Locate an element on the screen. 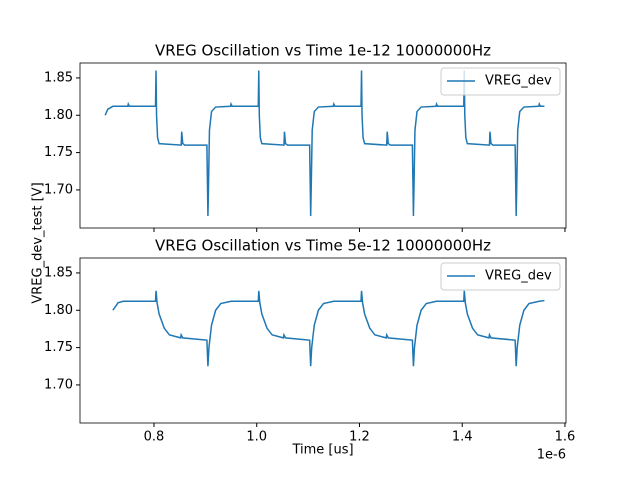  data-line is located at coordinates (328, 328).